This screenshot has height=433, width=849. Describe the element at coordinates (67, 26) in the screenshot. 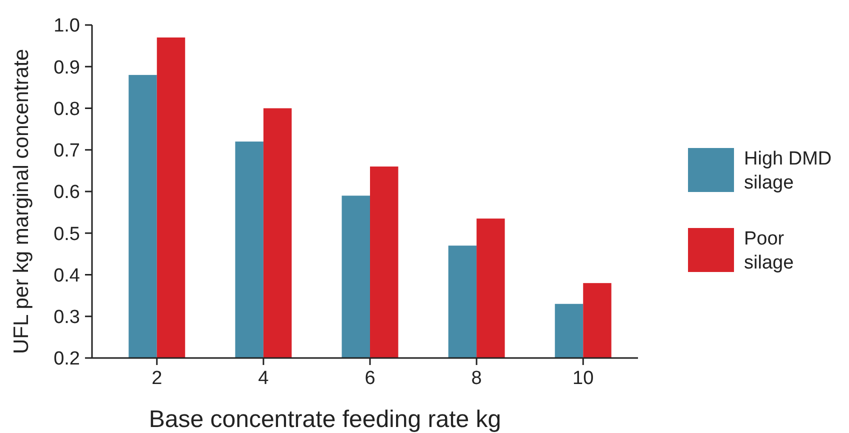

I see `y-tick-label: 1.0` at that location.